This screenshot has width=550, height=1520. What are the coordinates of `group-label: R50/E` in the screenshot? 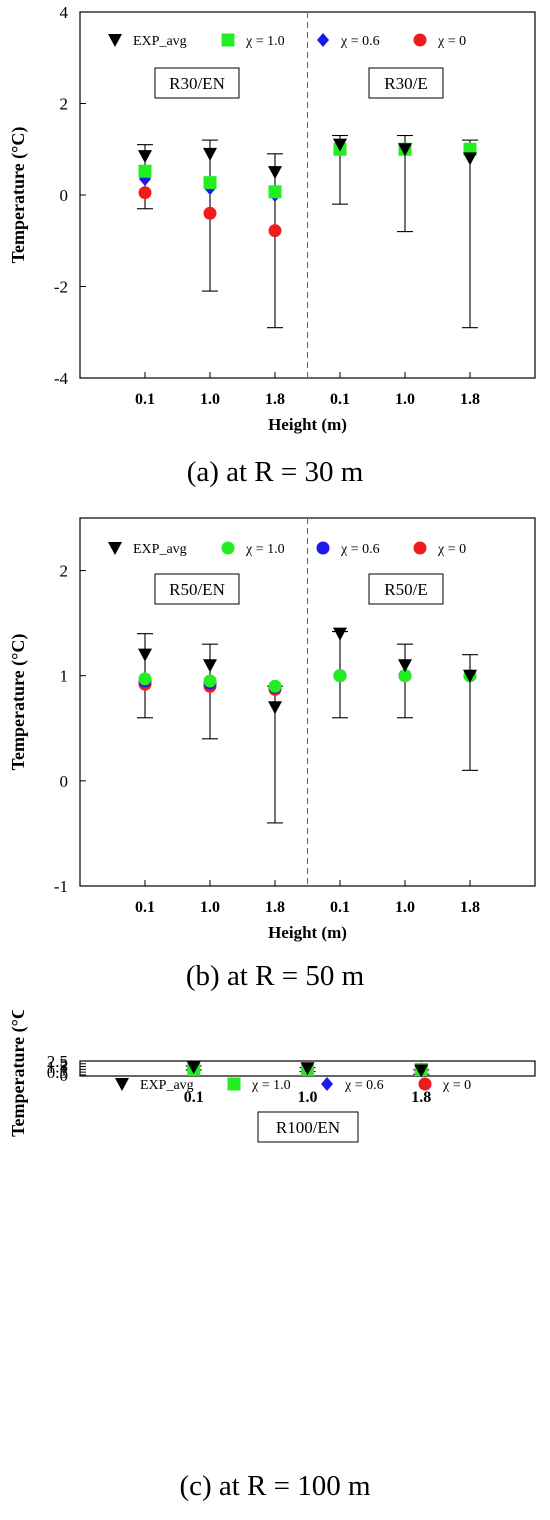 It's located at (405, 589).